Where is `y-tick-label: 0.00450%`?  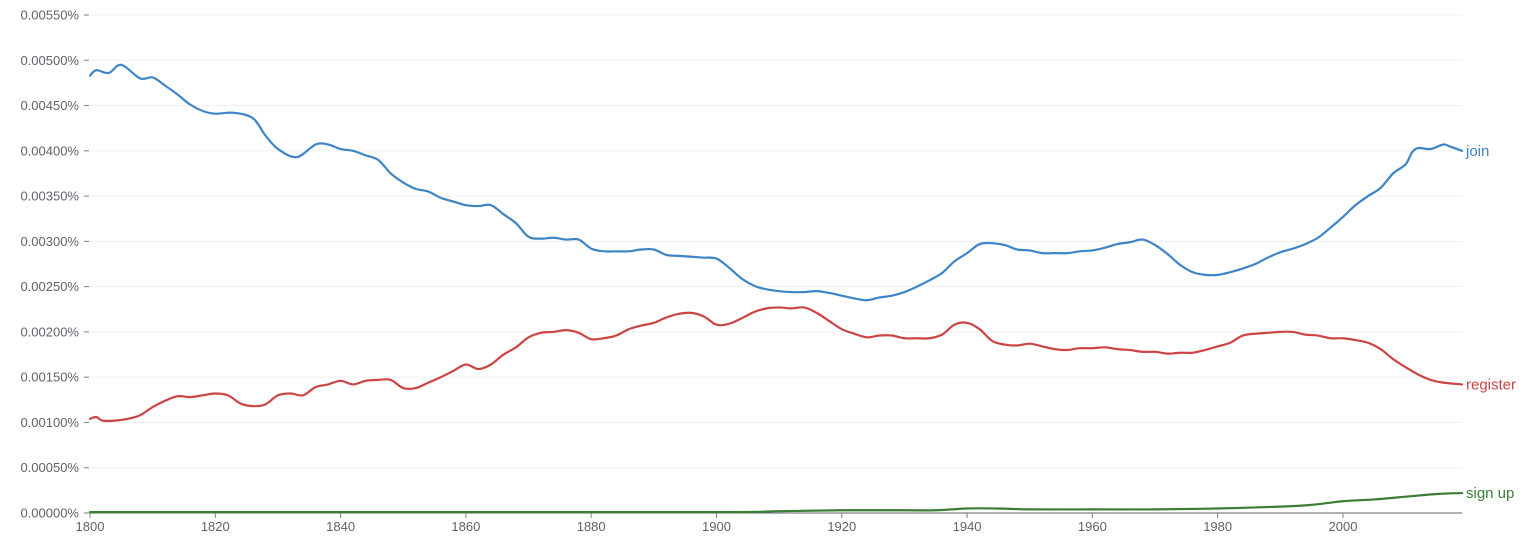 y-tick-label: 0.00450% is located at coordinates (49, 105).